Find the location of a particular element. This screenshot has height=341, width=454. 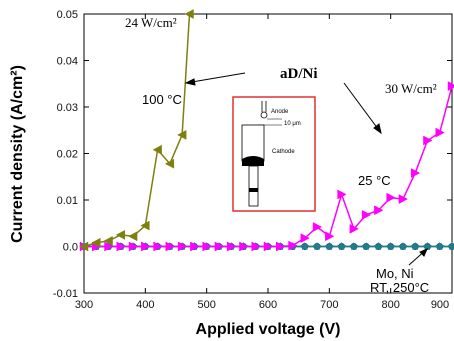

inset-schematic: Anode 10 μm Cathode is located at coordinates (274, 154).